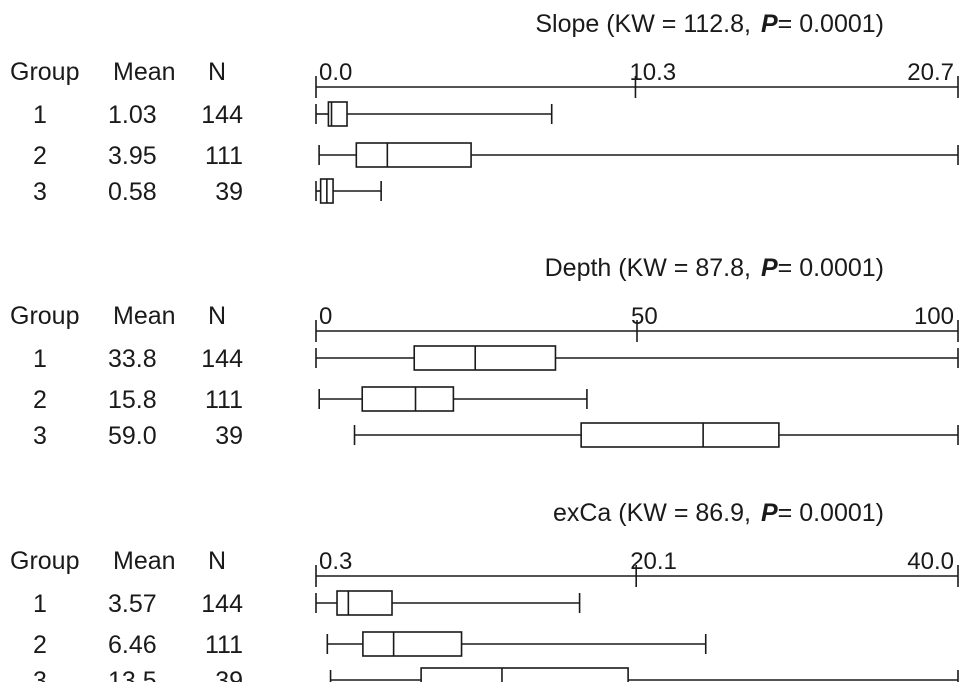  Describe the element at coordinates (132, 645) in the screenshot. I see `group-mean: 6.46` at that location.